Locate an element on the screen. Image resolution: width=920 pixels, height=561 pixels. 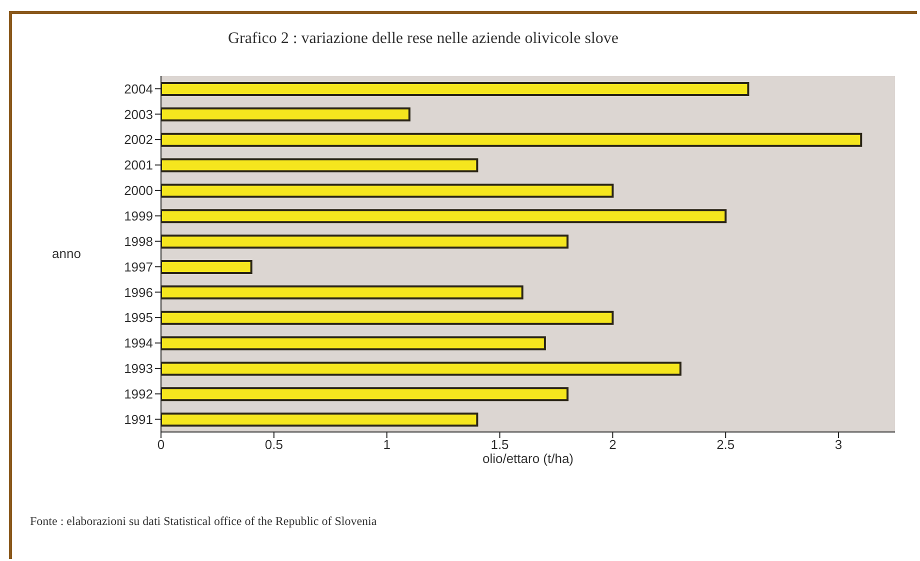
y-axis-title: anno is located at coordinates (66, 253).